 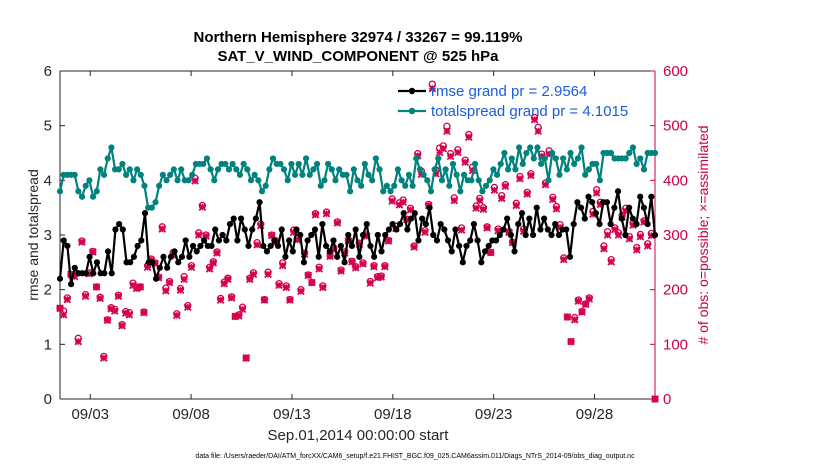 I want to click on y-tick-right-label: 100, so click(x=675, y=344).